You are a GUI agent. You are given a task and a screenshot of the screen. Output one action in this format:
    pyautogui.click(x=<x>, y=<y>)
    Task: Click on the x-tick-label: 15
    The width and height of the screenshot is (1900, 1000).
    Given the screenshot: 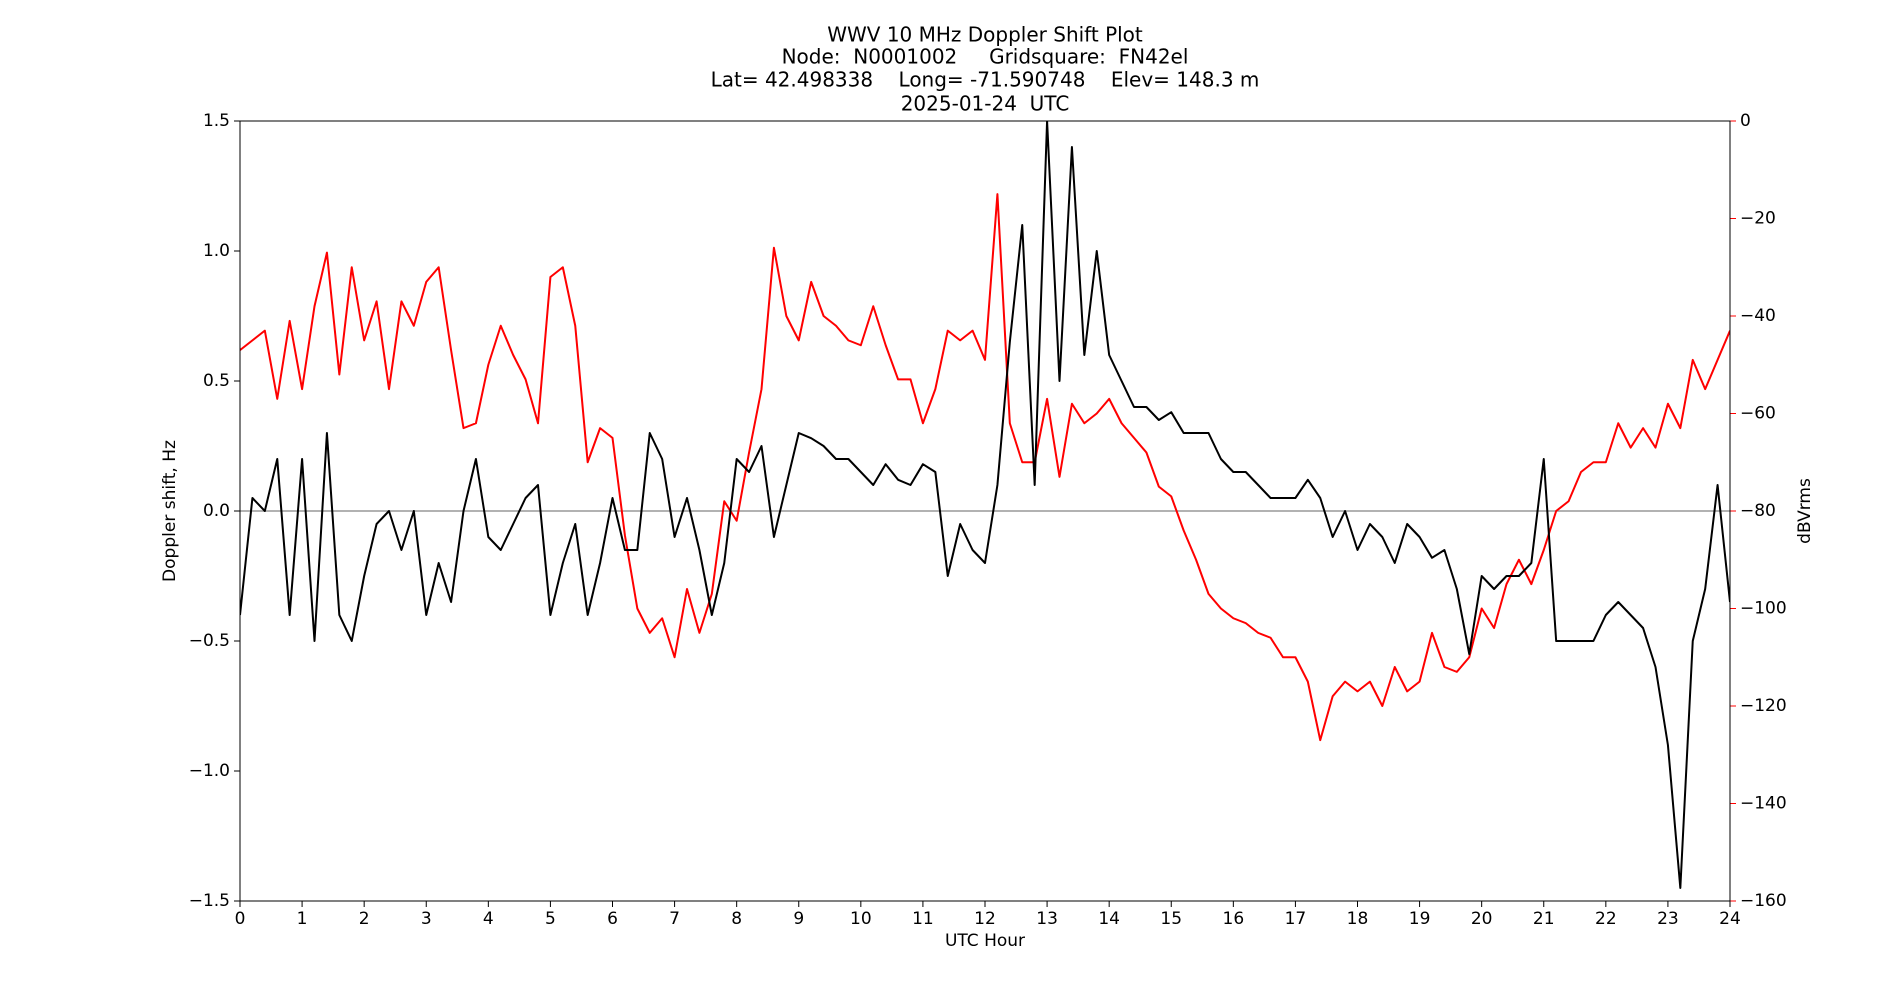 What is the action you would take?
    pyautogui.click(x=1171, y=919)
    